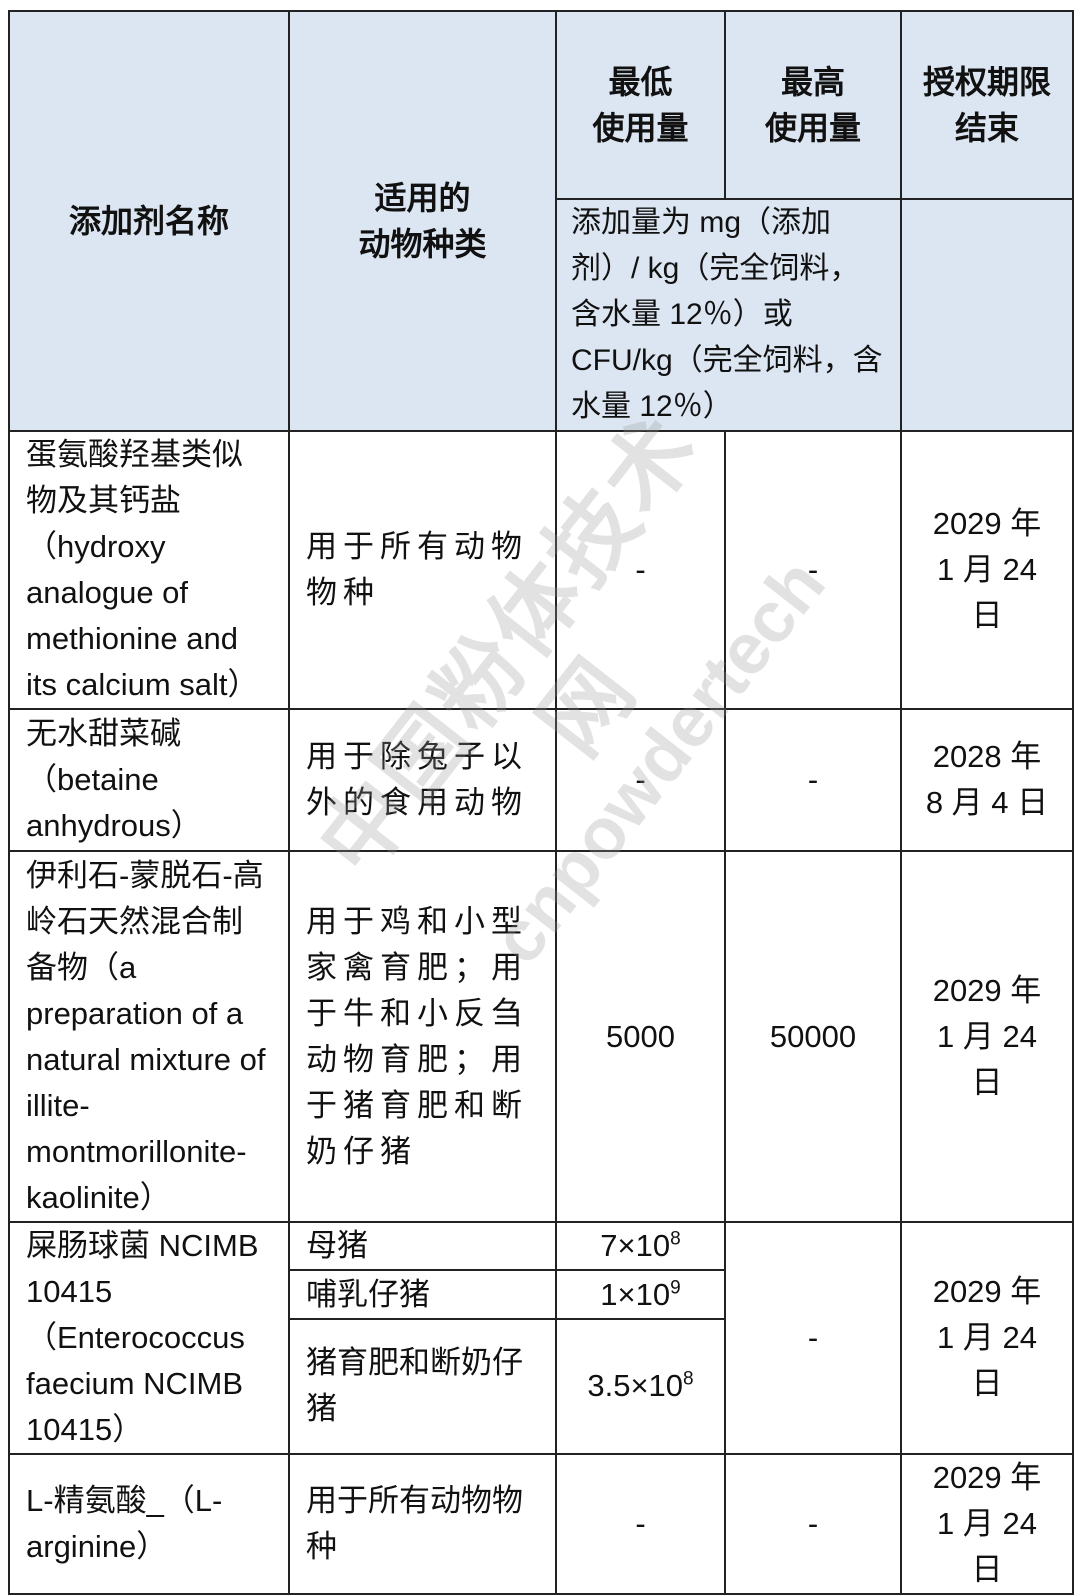  What do you see at coordinates (149, 780) in the screenshot?
I see `additive-name: 无水甜菜碱（betaine anhydrous）` at bounding box center [149, 780].